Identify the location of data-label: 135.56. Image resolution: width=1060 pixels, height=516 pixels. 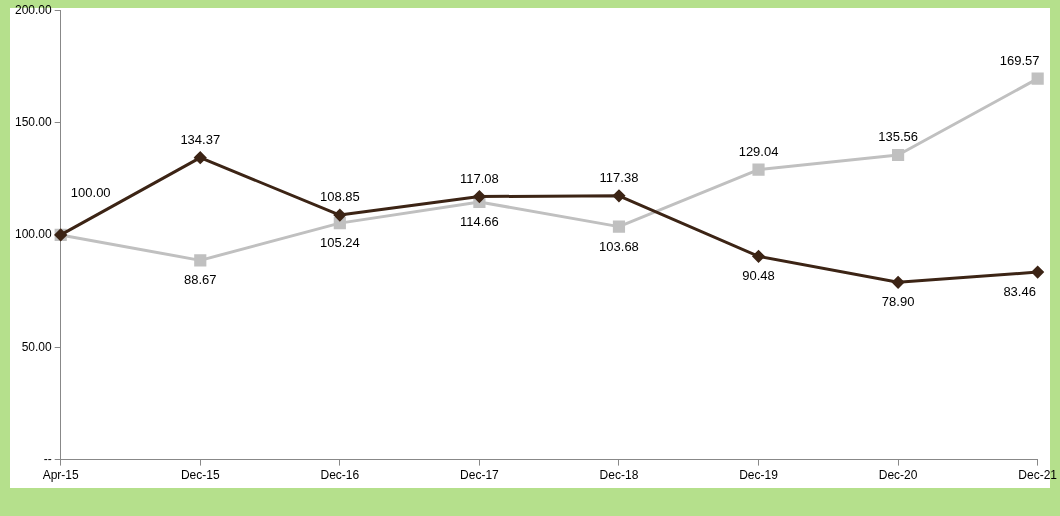
(898, 136).